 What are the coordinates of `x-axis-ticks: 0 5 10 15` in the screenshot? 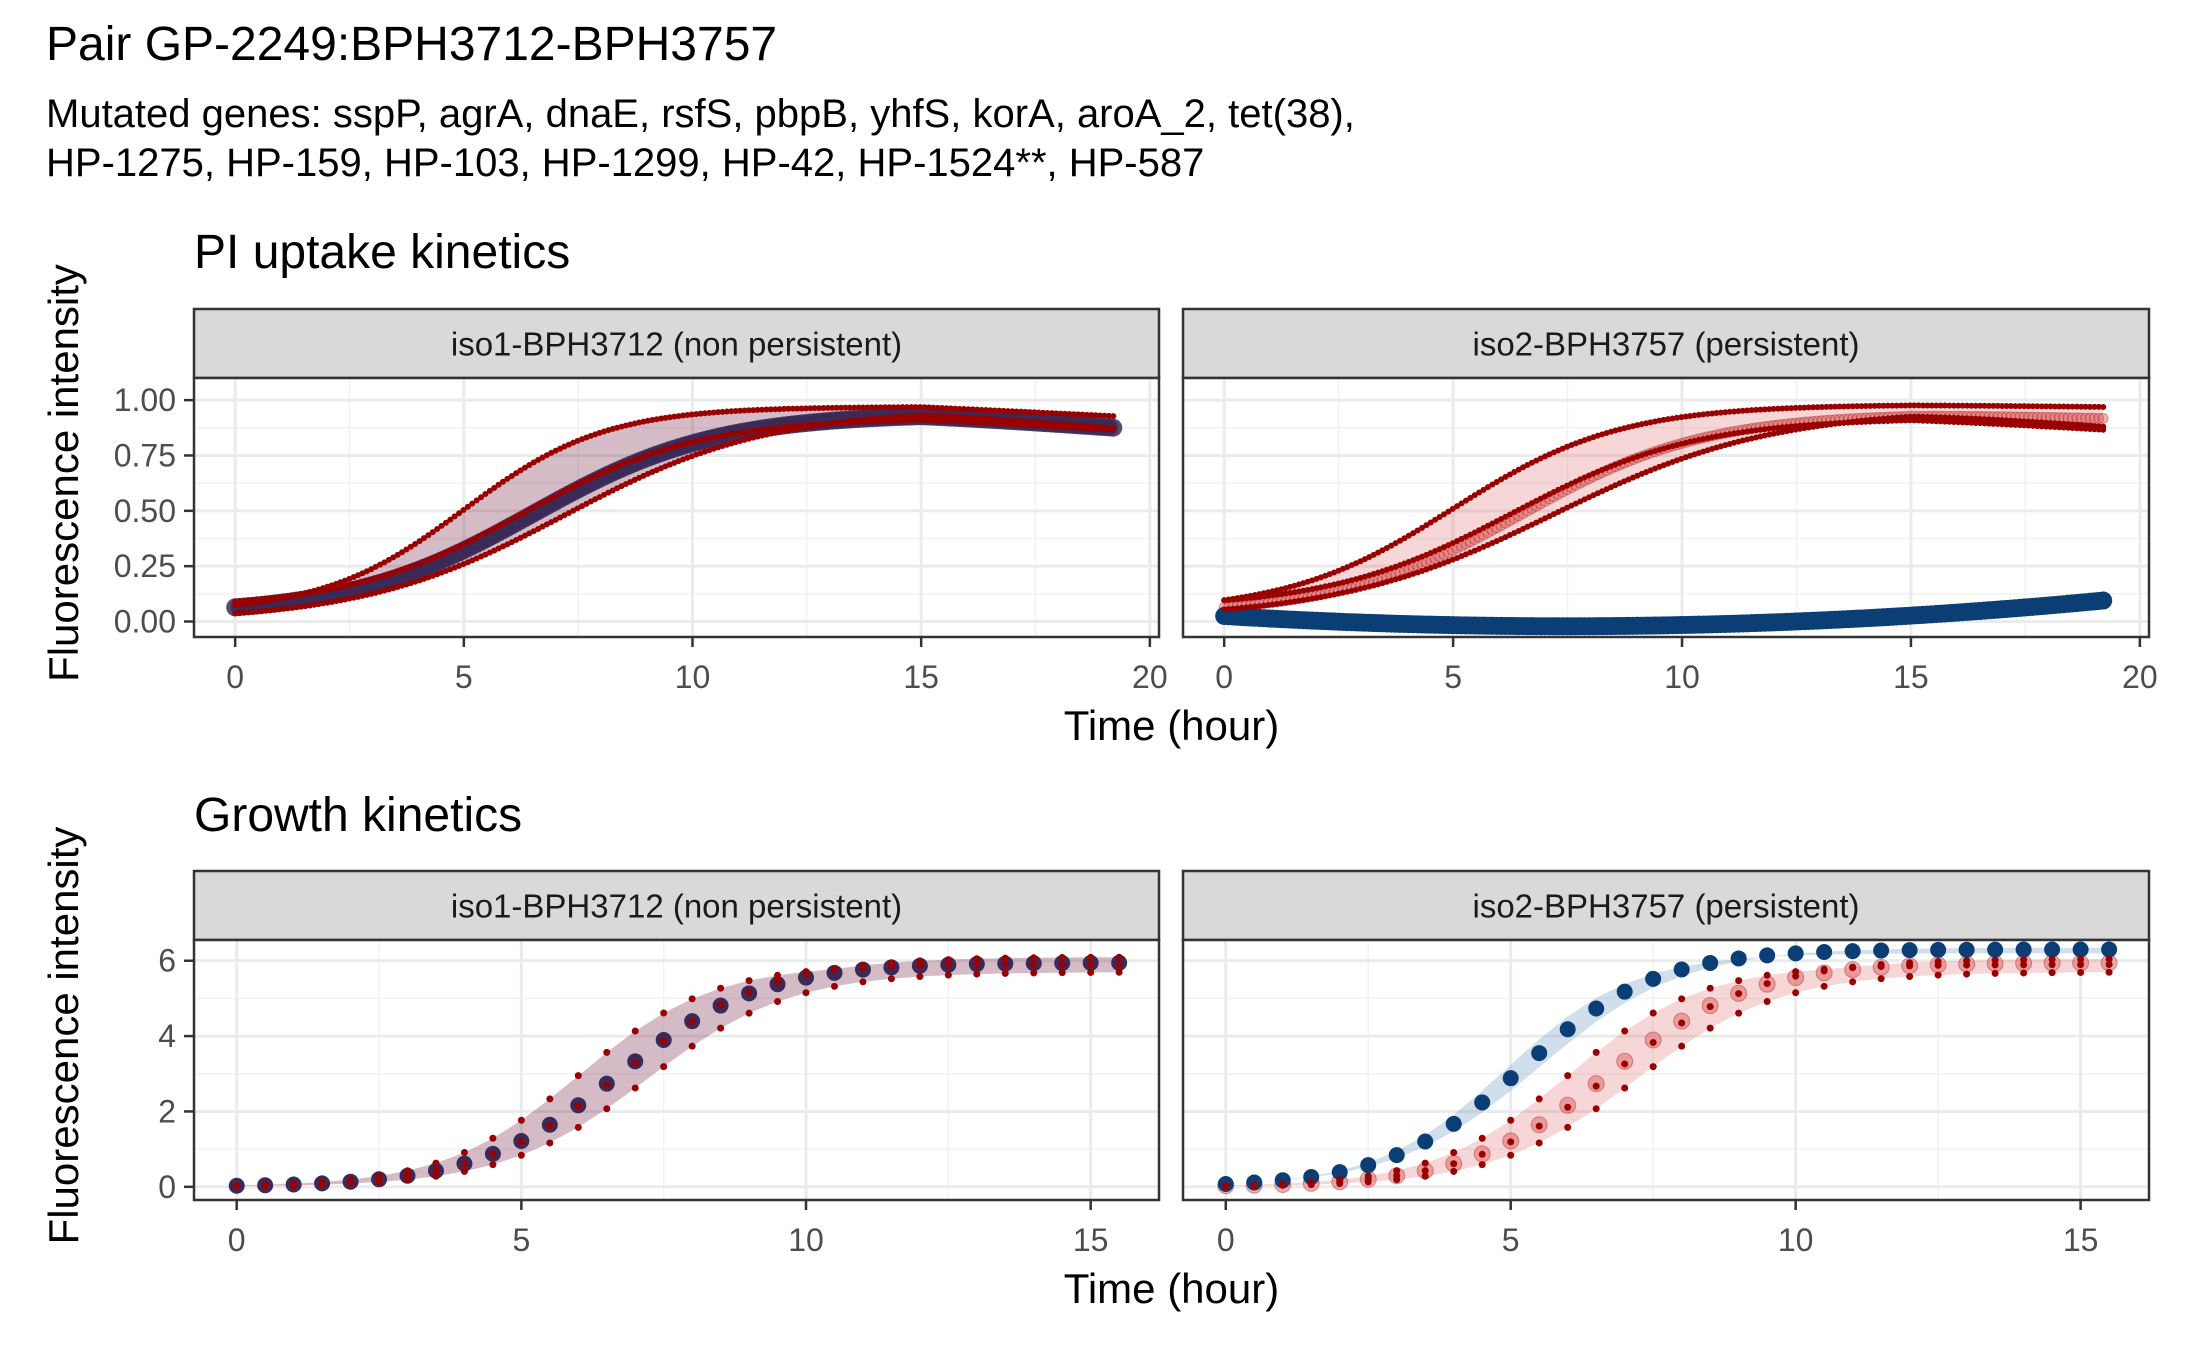 It's located at (668, 1229).